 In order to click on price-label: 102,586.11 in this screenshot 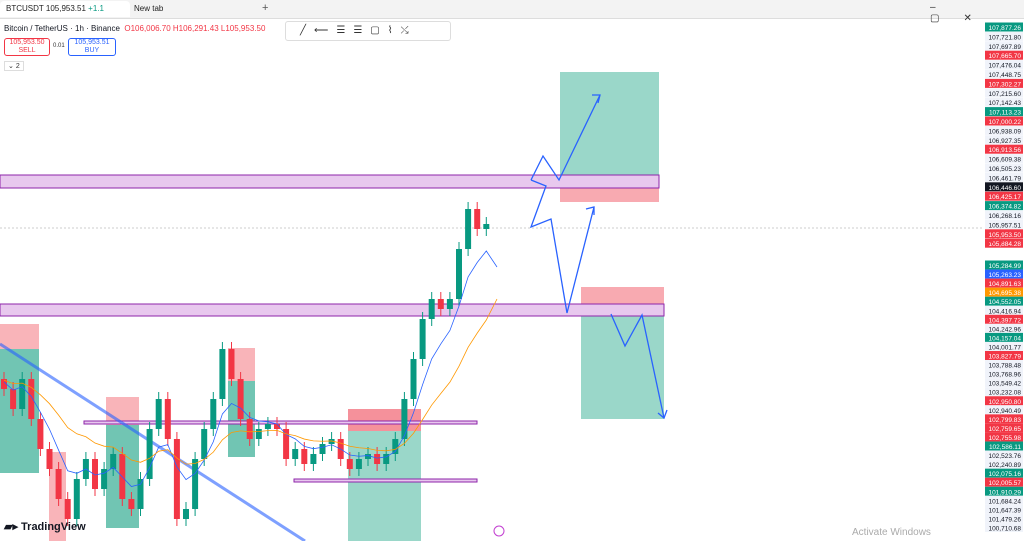, I will do `click(1005, 447)`.